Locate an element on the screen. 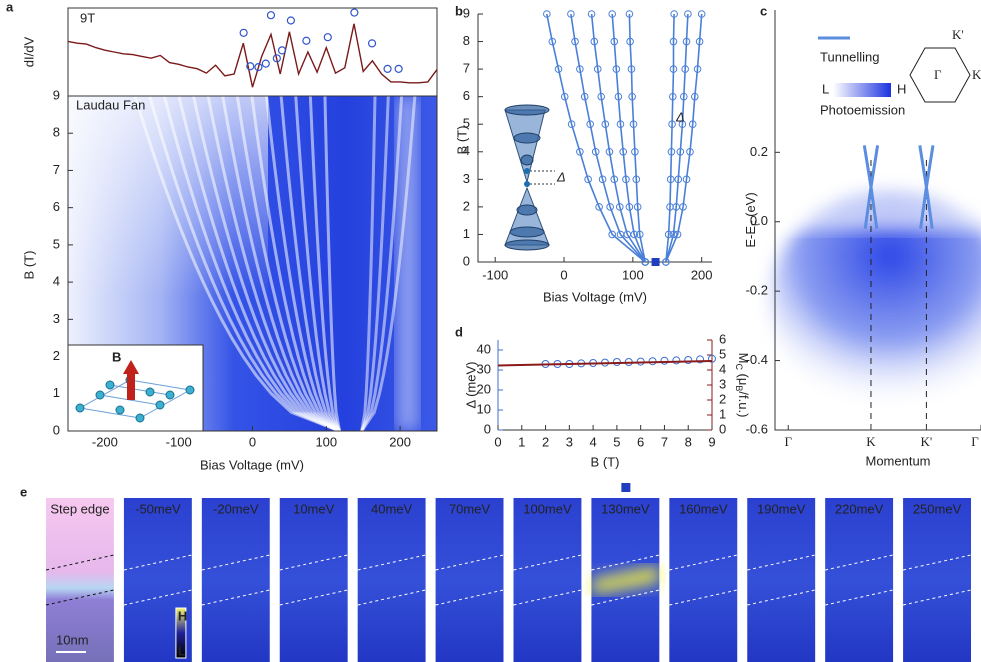 Image resolution: width=981 pixels, height=662 pixels. energy-label: Step edge is located at coordinates (79, 508).